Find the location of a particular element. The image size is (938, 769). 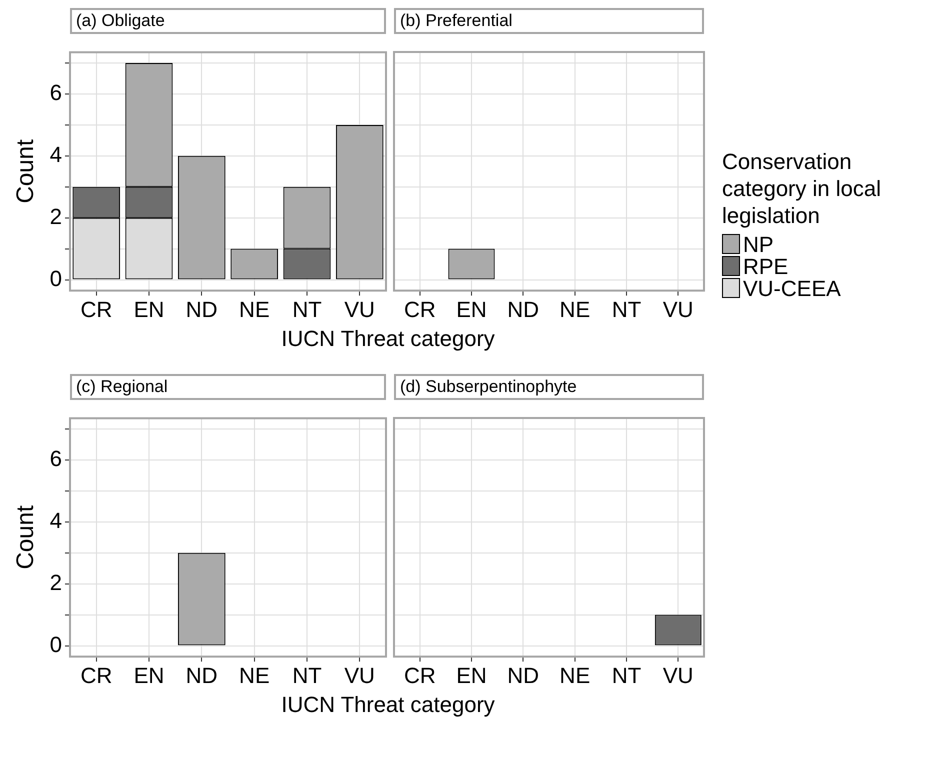

legend-title: Conservation category in local legislation is located at coordinates (802, 188).